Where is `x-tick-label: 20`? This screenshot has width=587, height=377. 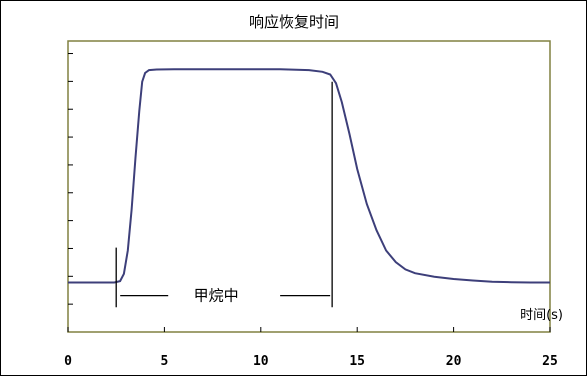 x-tick-label: 20 is located at coordinates (454, 361).